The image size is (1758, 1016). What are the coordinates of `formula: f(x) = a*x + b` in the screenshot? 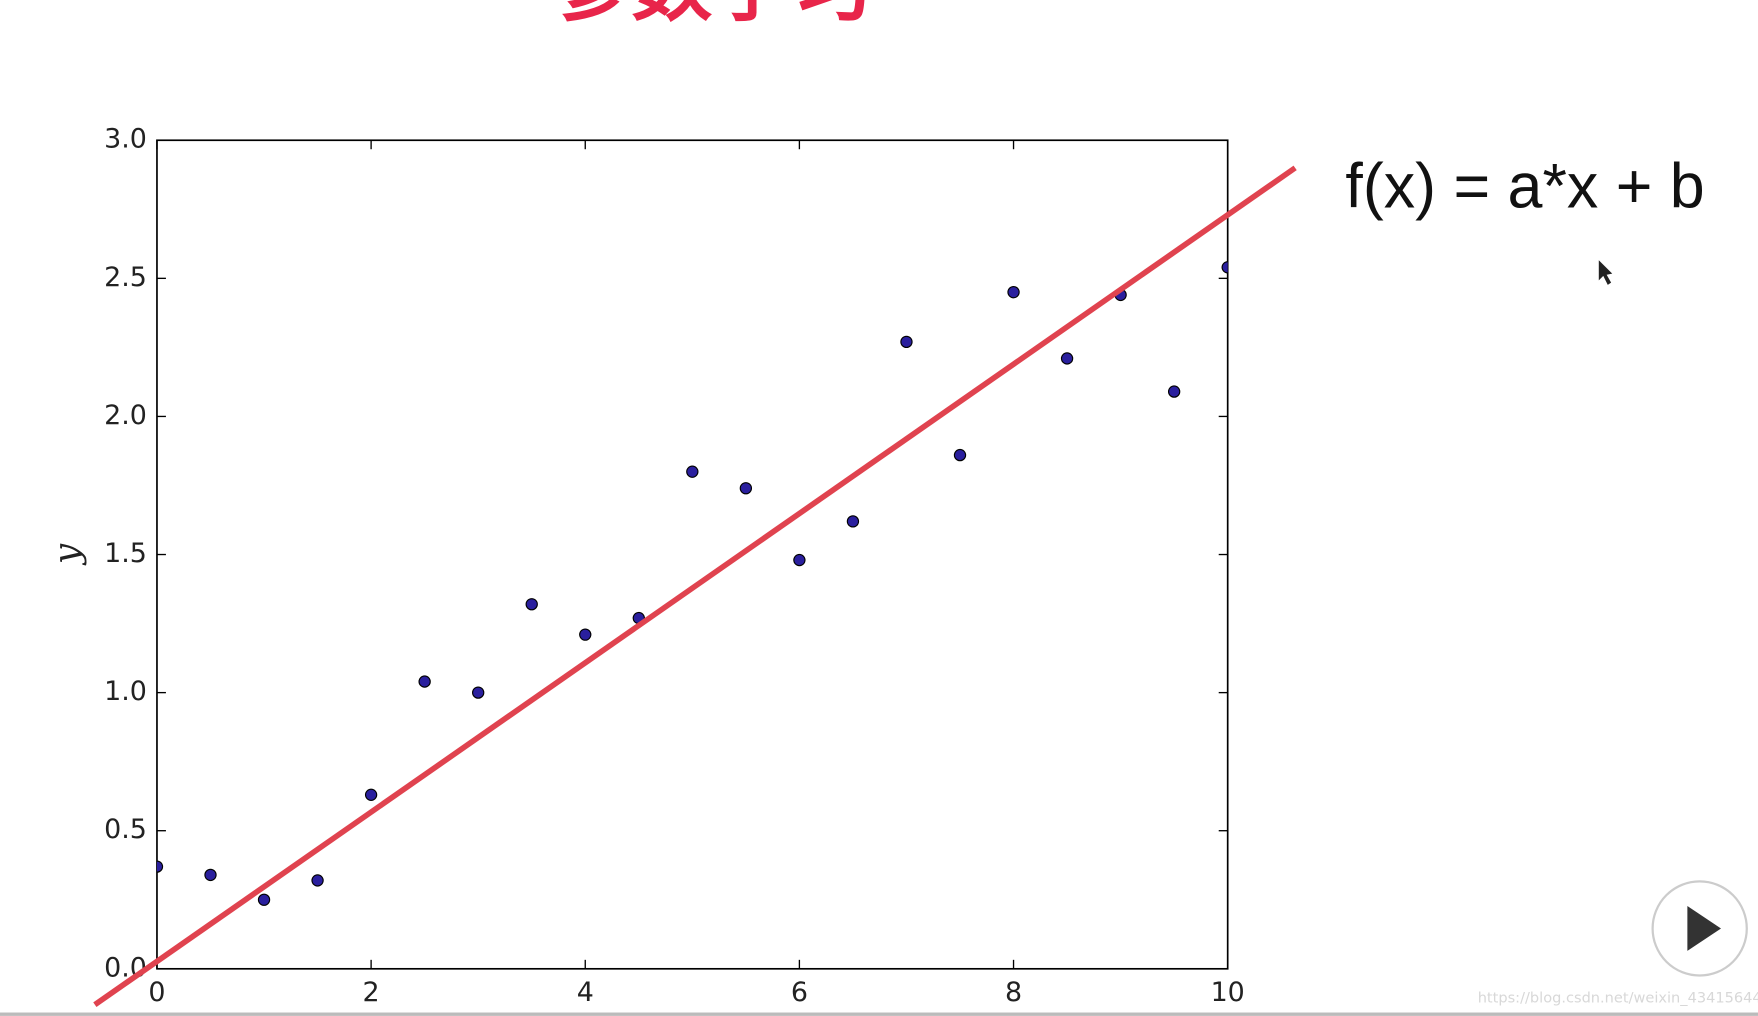 It's located at (1524, 187).